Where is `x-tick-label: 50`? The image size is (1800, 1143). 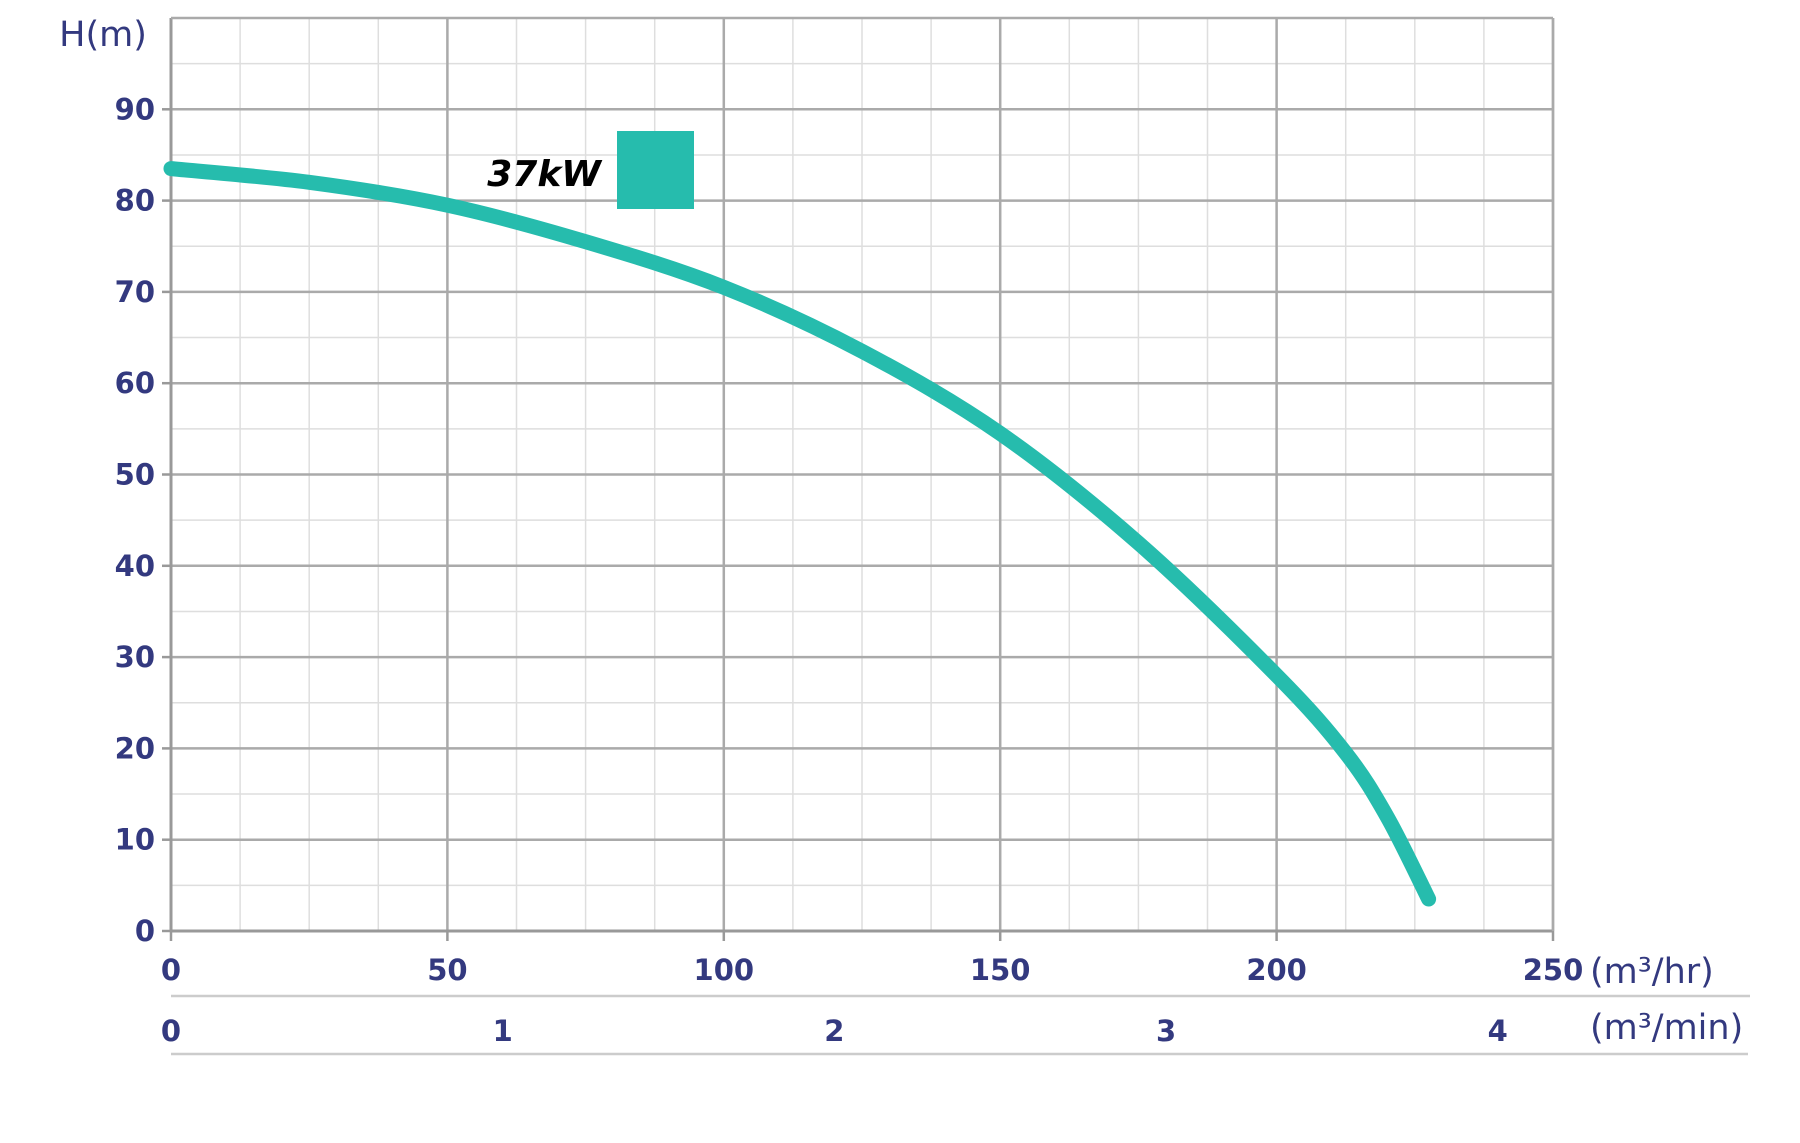
x-tick-label: 50 is located at coordinates (447, 970).